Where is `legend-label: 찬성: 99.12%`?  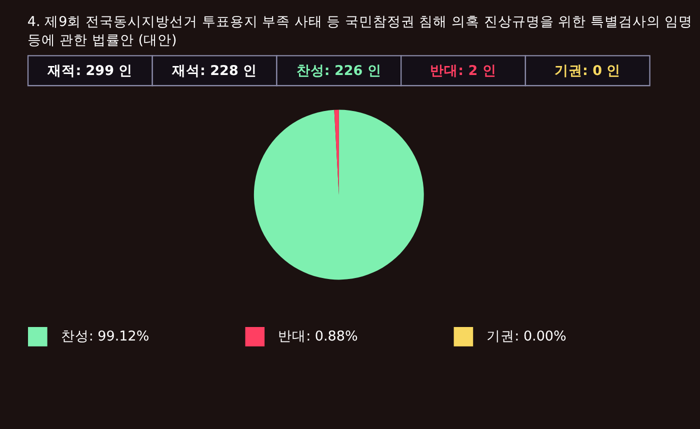
legend-label: 찬성: 99.12% is located at coordinates (105, 336).